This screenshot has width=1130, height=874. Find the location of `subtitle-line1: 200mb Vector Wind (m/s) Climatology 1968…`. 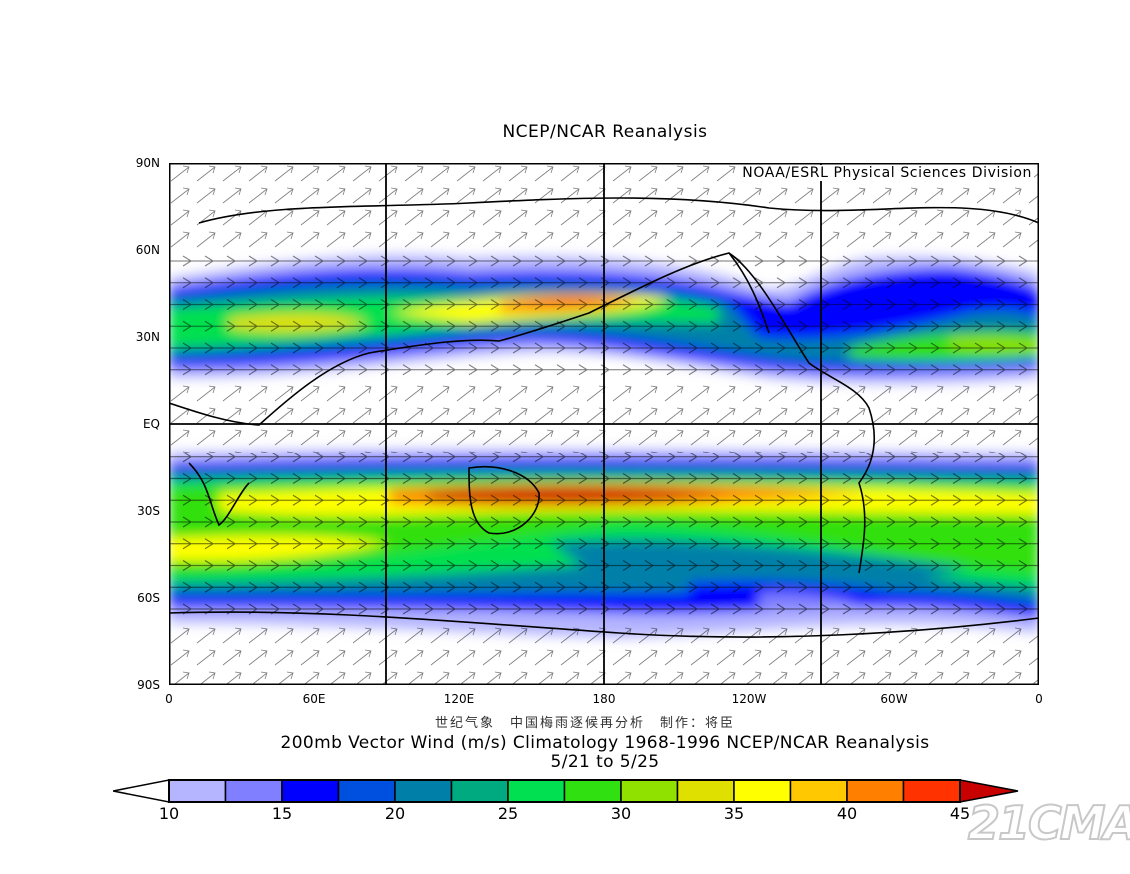

subtitle-line1: 200mb Vector Wind (m/s) Climatology 1968… is located at coordinates (605, 743).